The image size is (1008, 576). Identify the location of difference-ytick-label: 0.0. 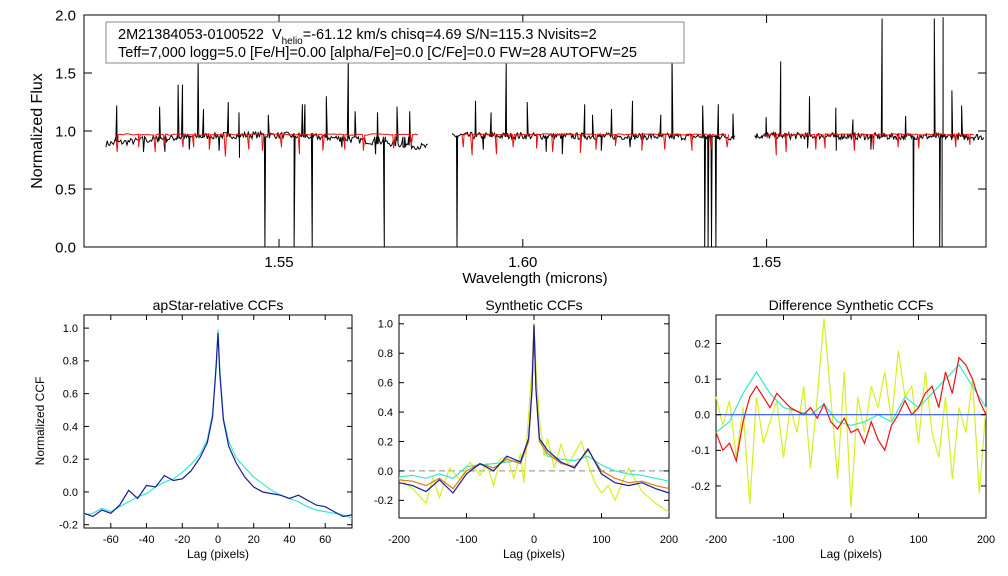
(702, 416).